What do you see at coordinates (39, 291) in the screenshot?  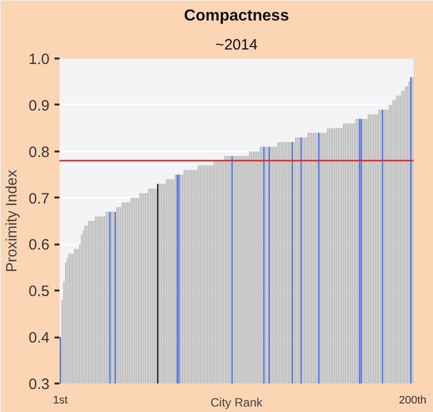 I see `y-tick-label: 0.5` at bounding box center [39, 291].